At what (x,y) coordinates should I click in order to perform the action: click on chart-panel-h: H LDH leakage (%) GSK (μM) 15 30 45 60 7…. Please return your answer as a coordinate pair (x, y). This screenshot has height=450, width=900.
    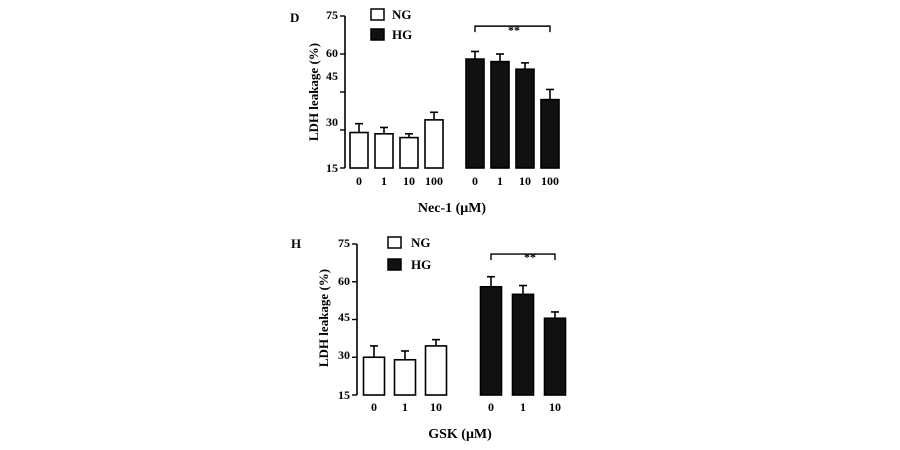
    Looking at the image, I should click on (426, 338).